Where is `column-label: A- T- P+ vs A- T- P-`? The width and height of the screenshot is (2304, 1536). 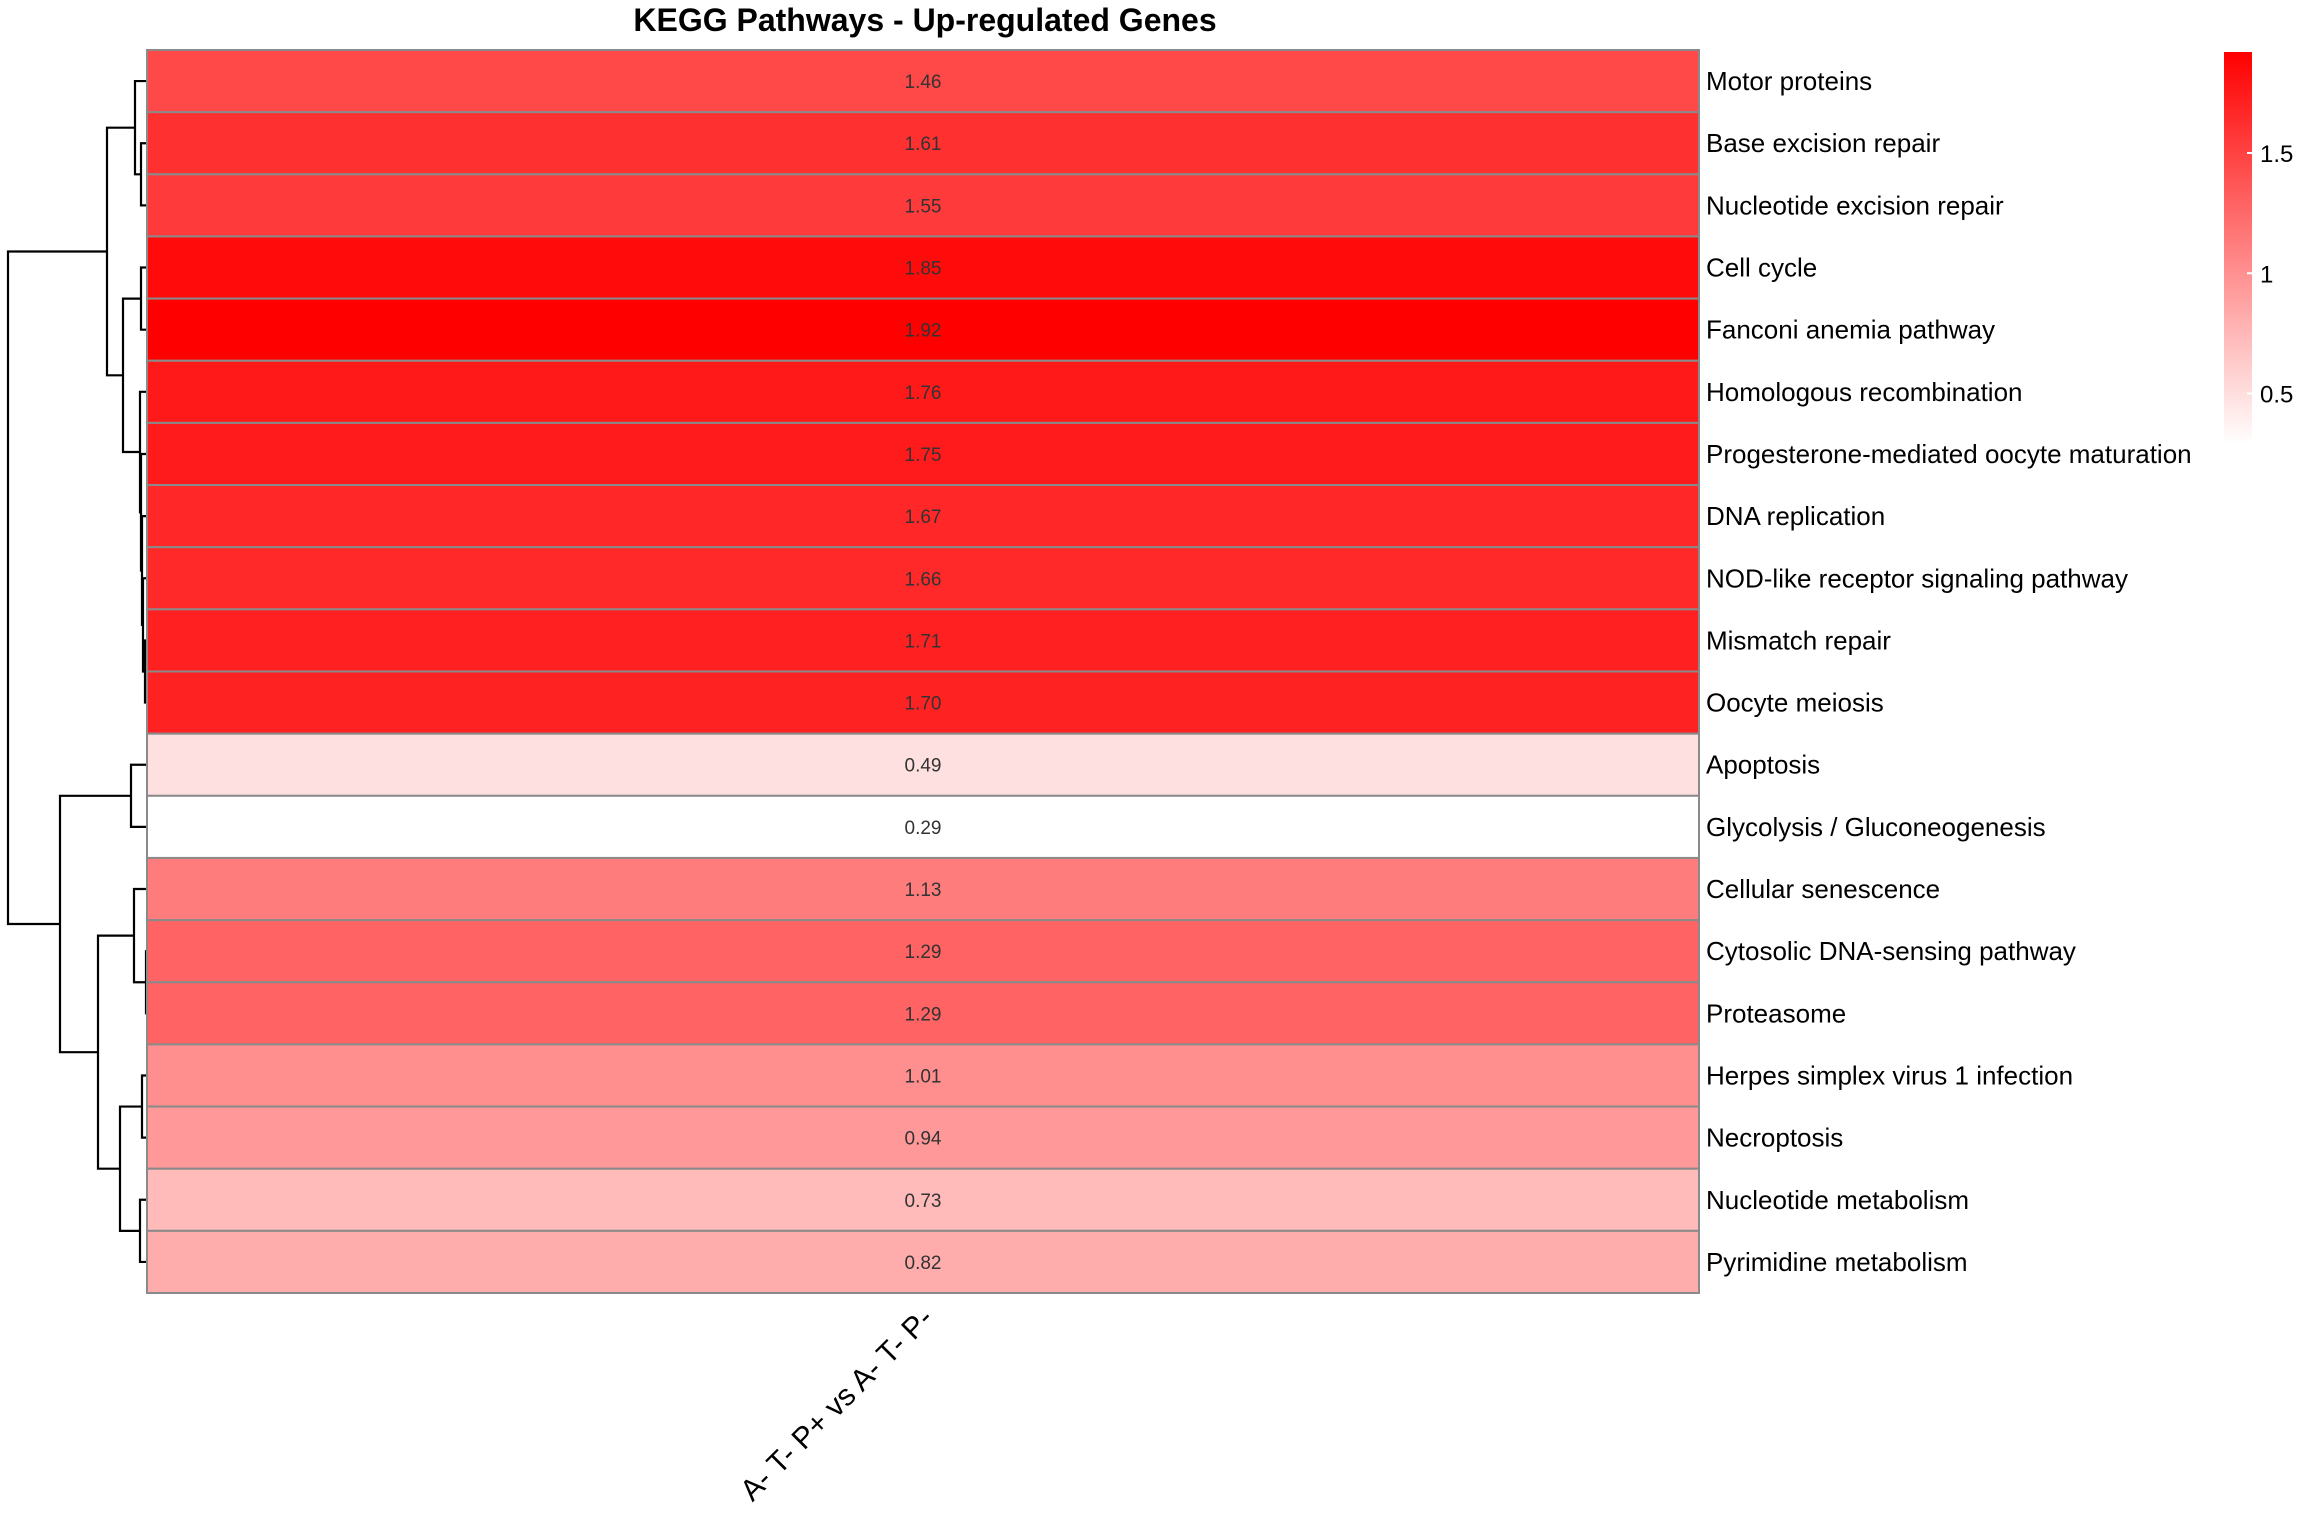 column-label: A- T- P+ vs A- T- P- is located at coordinates (837, 1405).